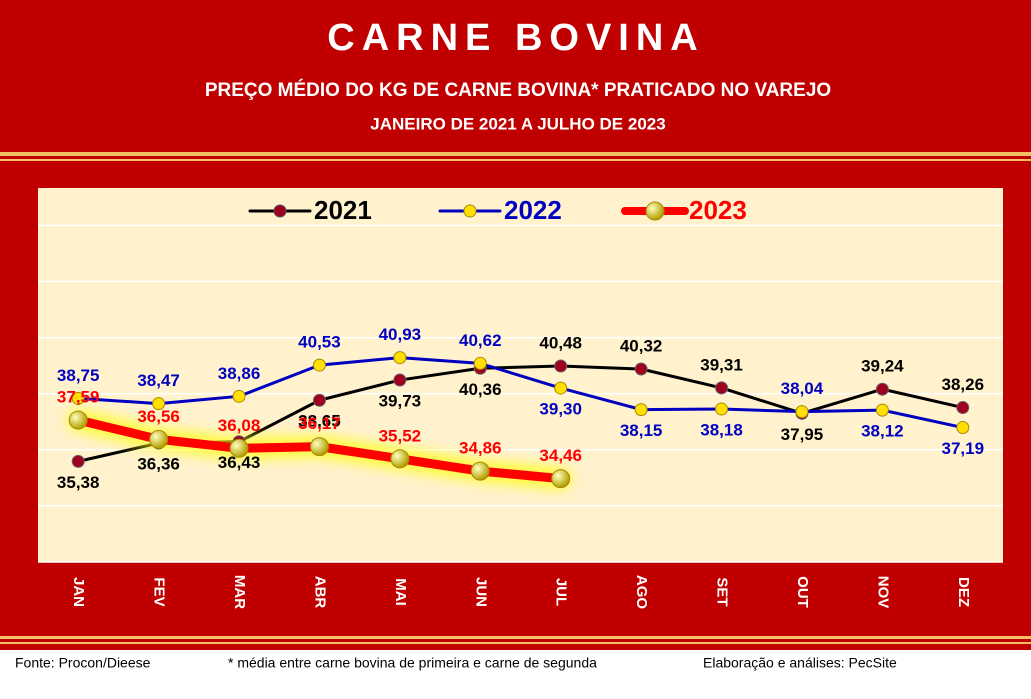 The width and height of the screenshot is (1031, 699). I want to click on data-label: 38,18, so click(721, 430).